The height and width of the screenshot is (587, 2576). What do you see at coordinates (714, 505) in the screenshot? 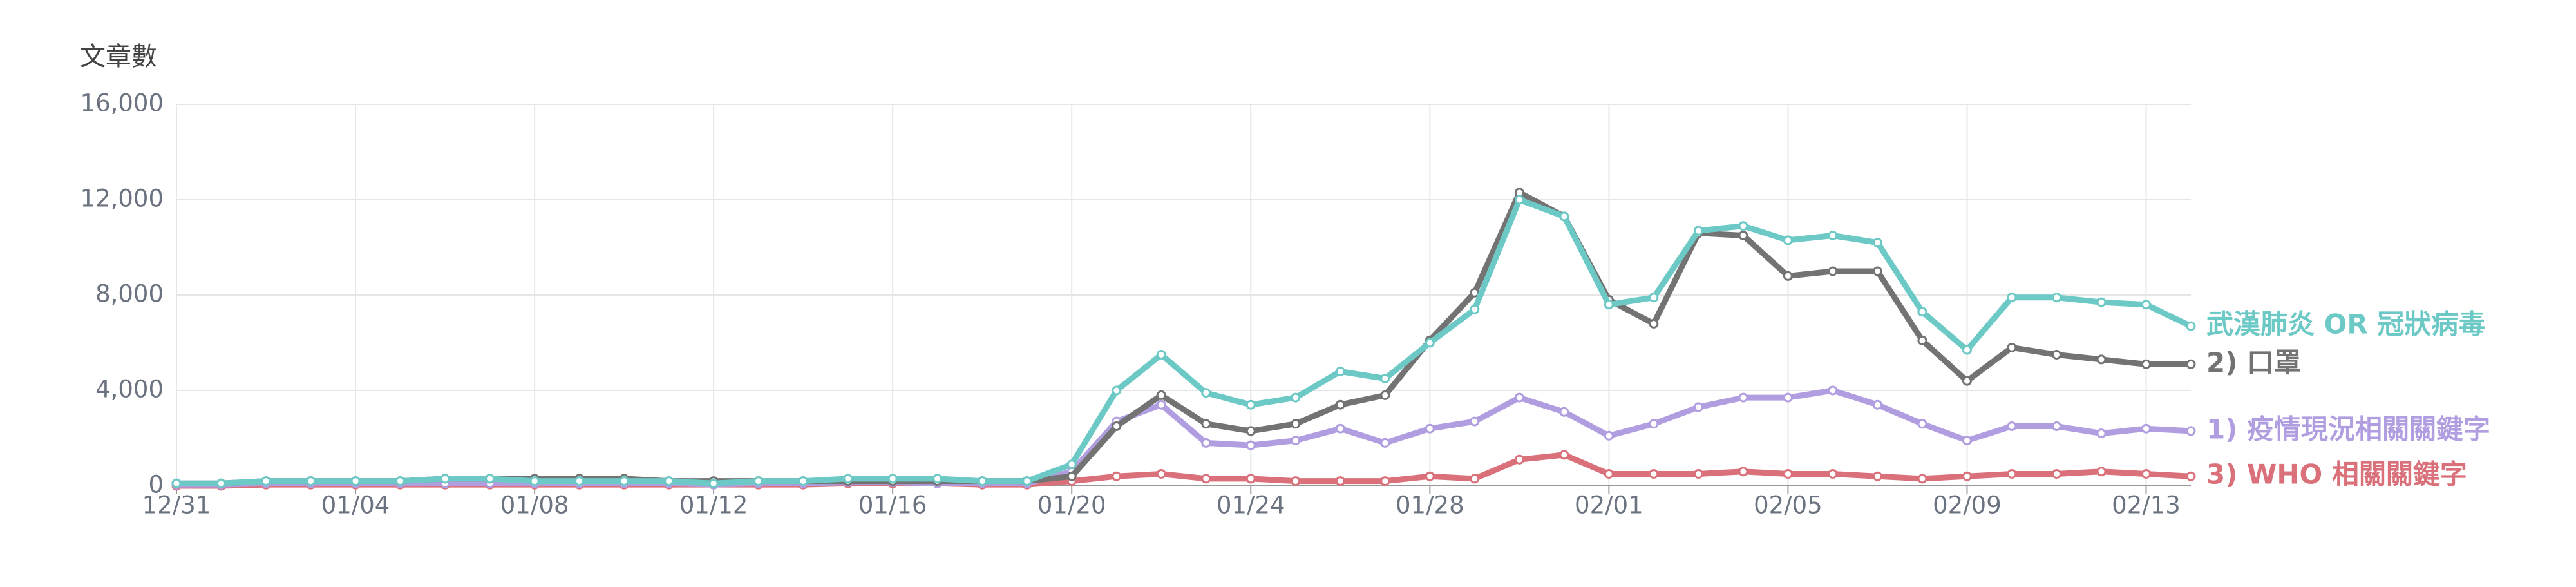
I see `x-tick-label: 01/12` at bounding box center [714, 505].